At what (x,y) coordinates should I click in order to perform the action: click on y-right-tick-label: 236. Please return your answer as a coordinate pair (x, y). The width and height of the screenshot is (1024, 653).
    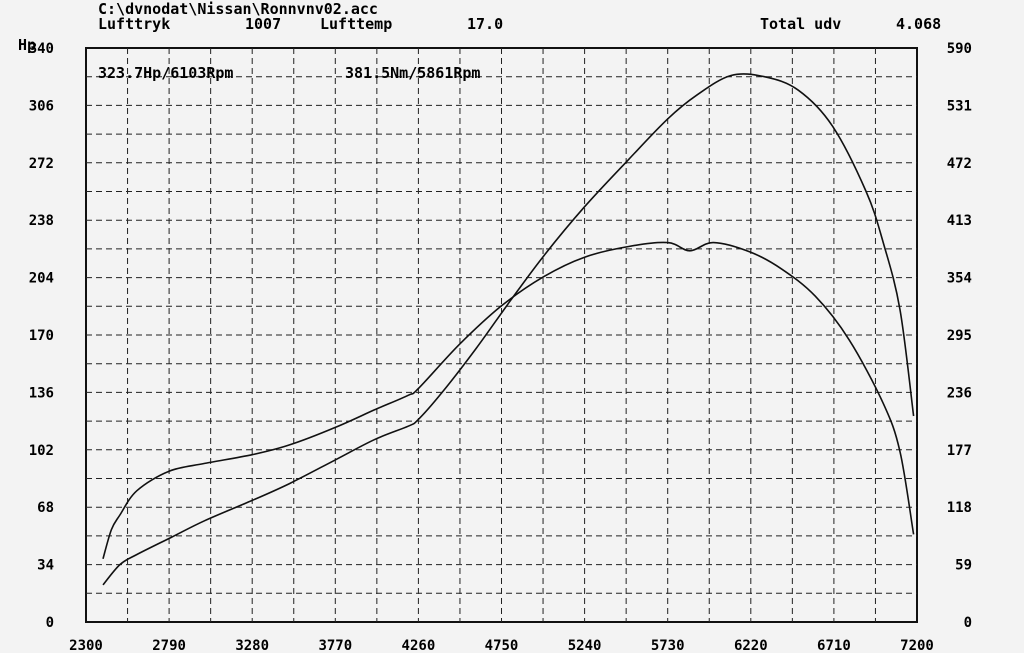
    Looking at the image, I should click on (959, 393).